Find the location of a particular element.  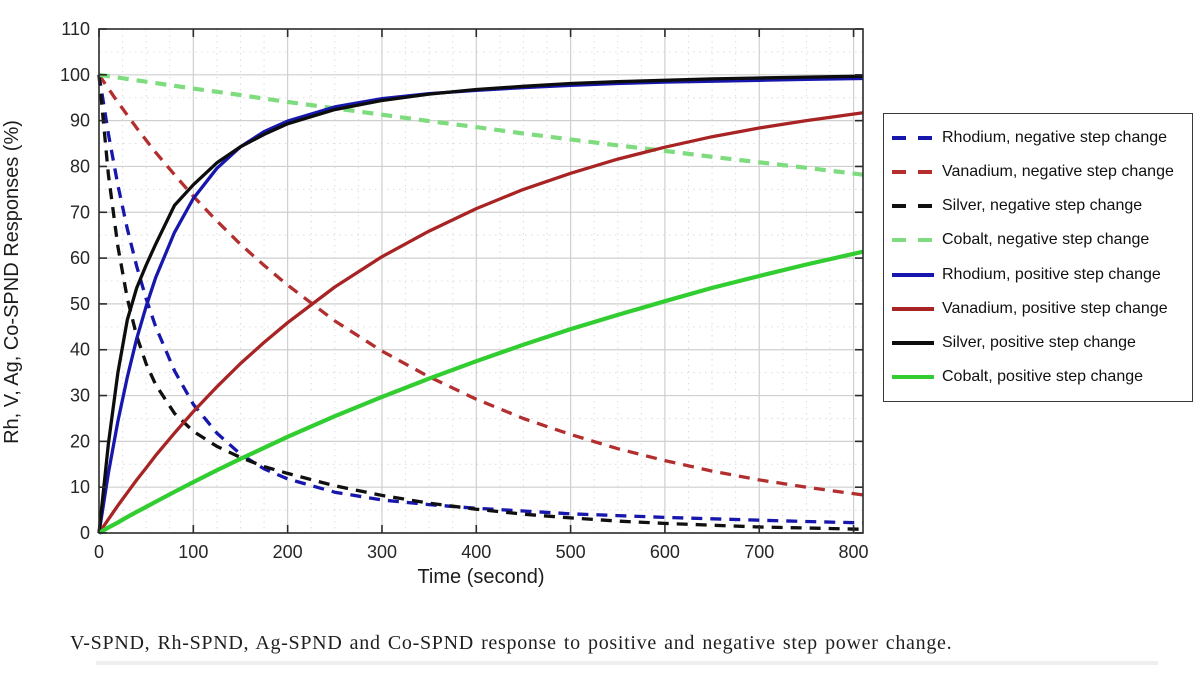

y-tick-label: 30 is located at coordinates (80, 396).